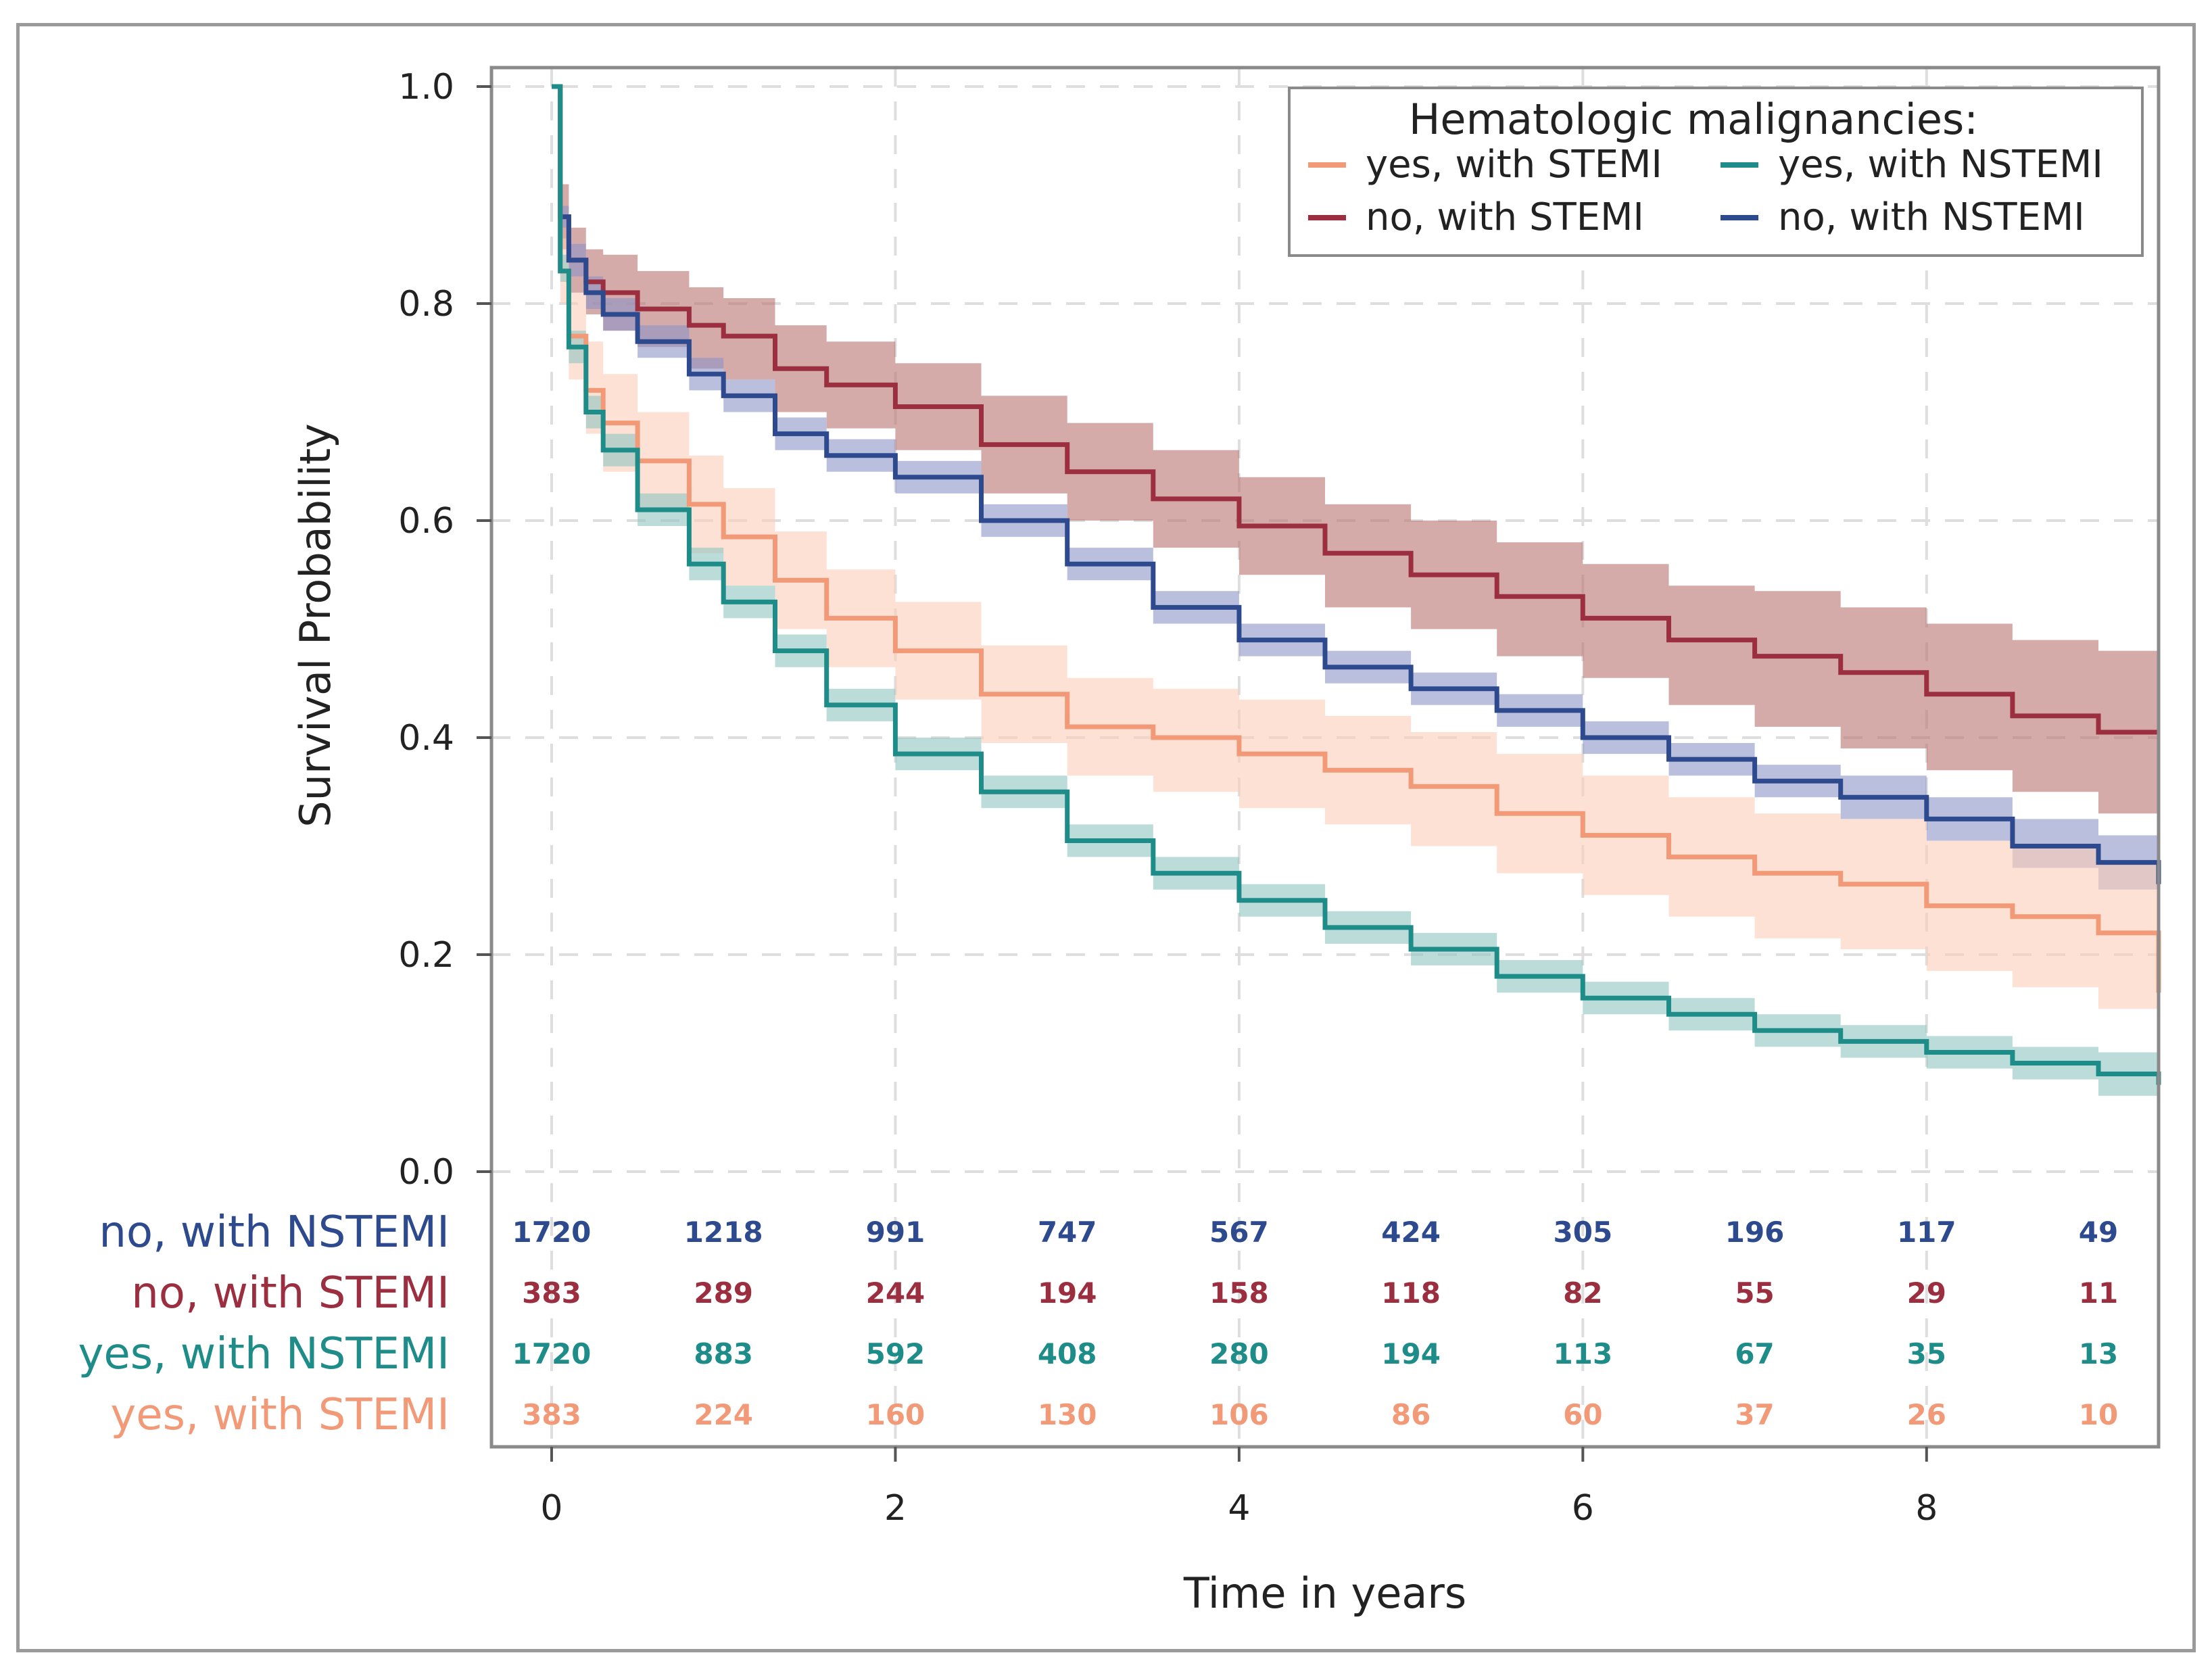 The height and width of the screenshot is (1676, 2212). I want to click on risk-count: 567, so click(1239, 1232).